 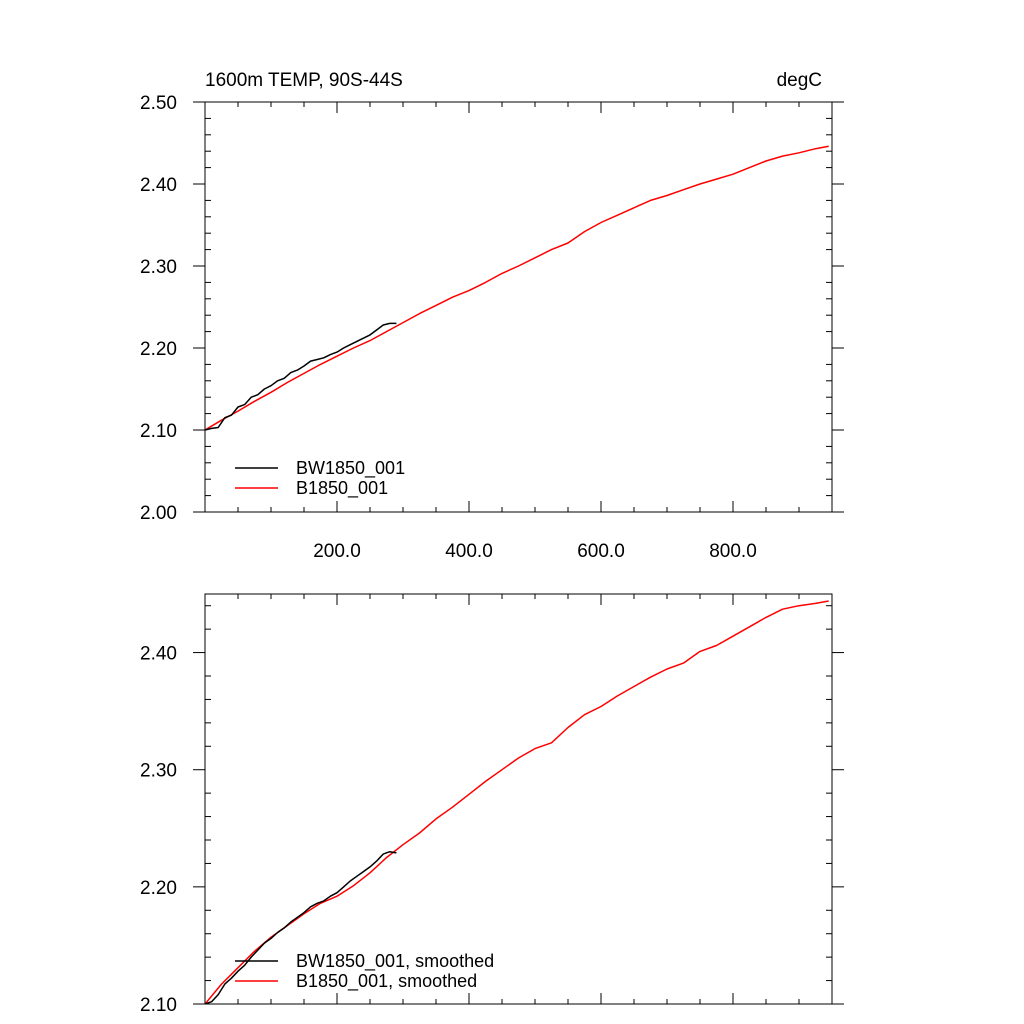 What do you see at coordinates (395, 961) in the screenshot?
I see `legend-label: BW1850_001, smoothed` at bounding box center [395, 961].